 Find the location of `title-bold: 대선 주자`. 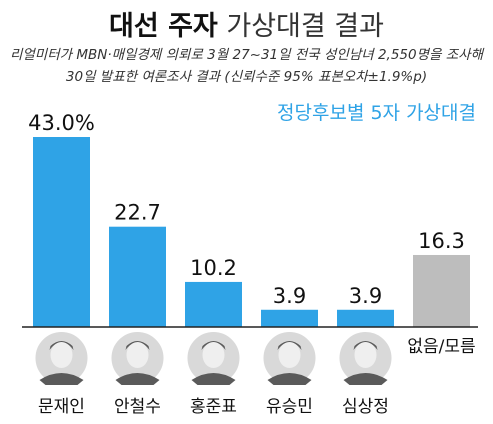

title-bold: 대선 주자 is located at coordinates (163, 26).